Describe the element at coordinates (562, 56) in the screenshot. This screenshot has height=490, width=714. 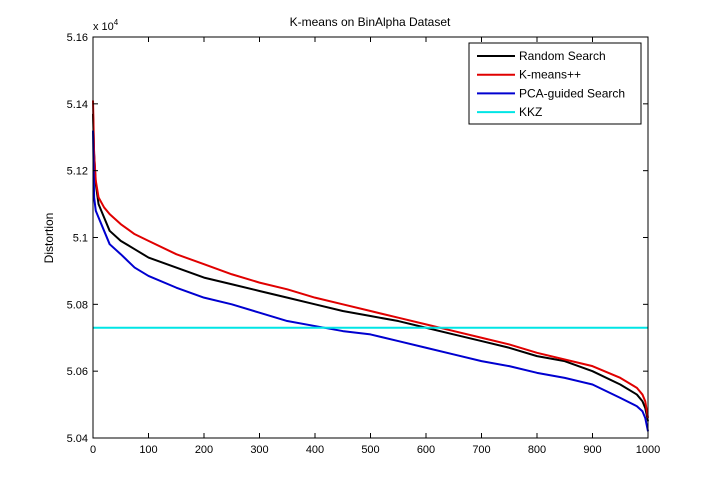
I see `legend-label-random-search: Random Search` at that location.